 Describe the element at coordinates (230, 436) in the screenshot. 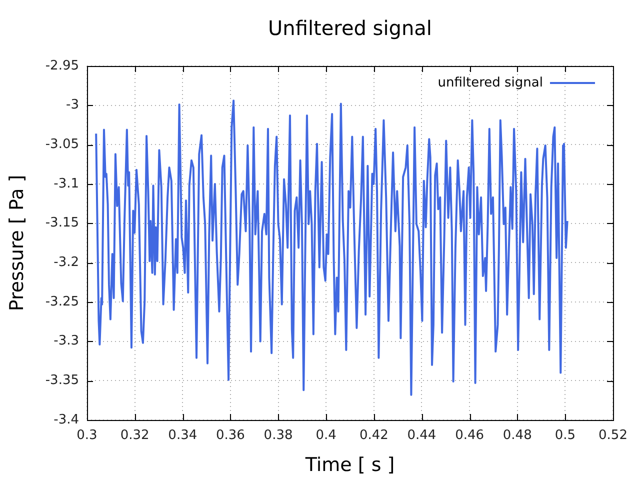

I see `x-tick-label: 0.36` at that location.